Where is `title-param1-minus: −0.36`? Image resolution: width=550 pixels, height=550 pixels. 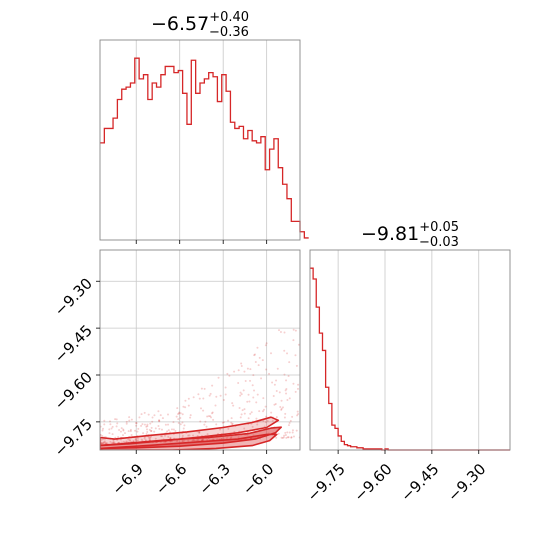
title-param1-minus: −0.36 is located at coordinates (229, 32).